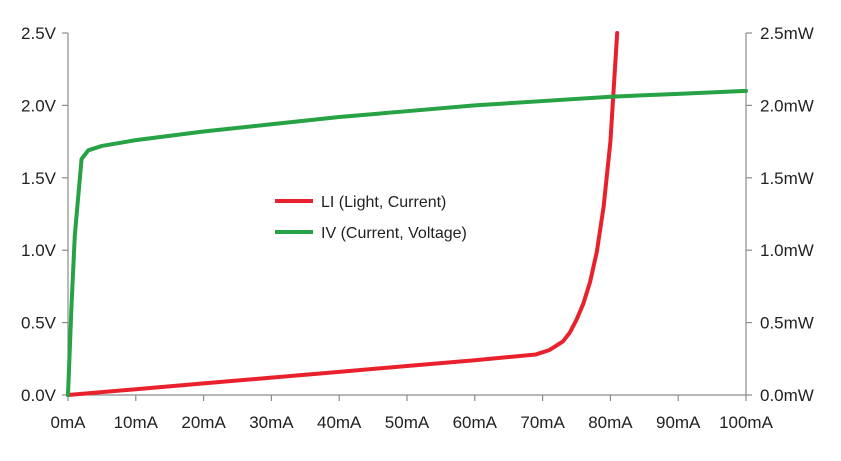 The height and width of the screenshot is (461, 841). Describe the element at coordinates (39, 33) in the screenshot. I see `y-left-tick-label: 2.5V` at that location.